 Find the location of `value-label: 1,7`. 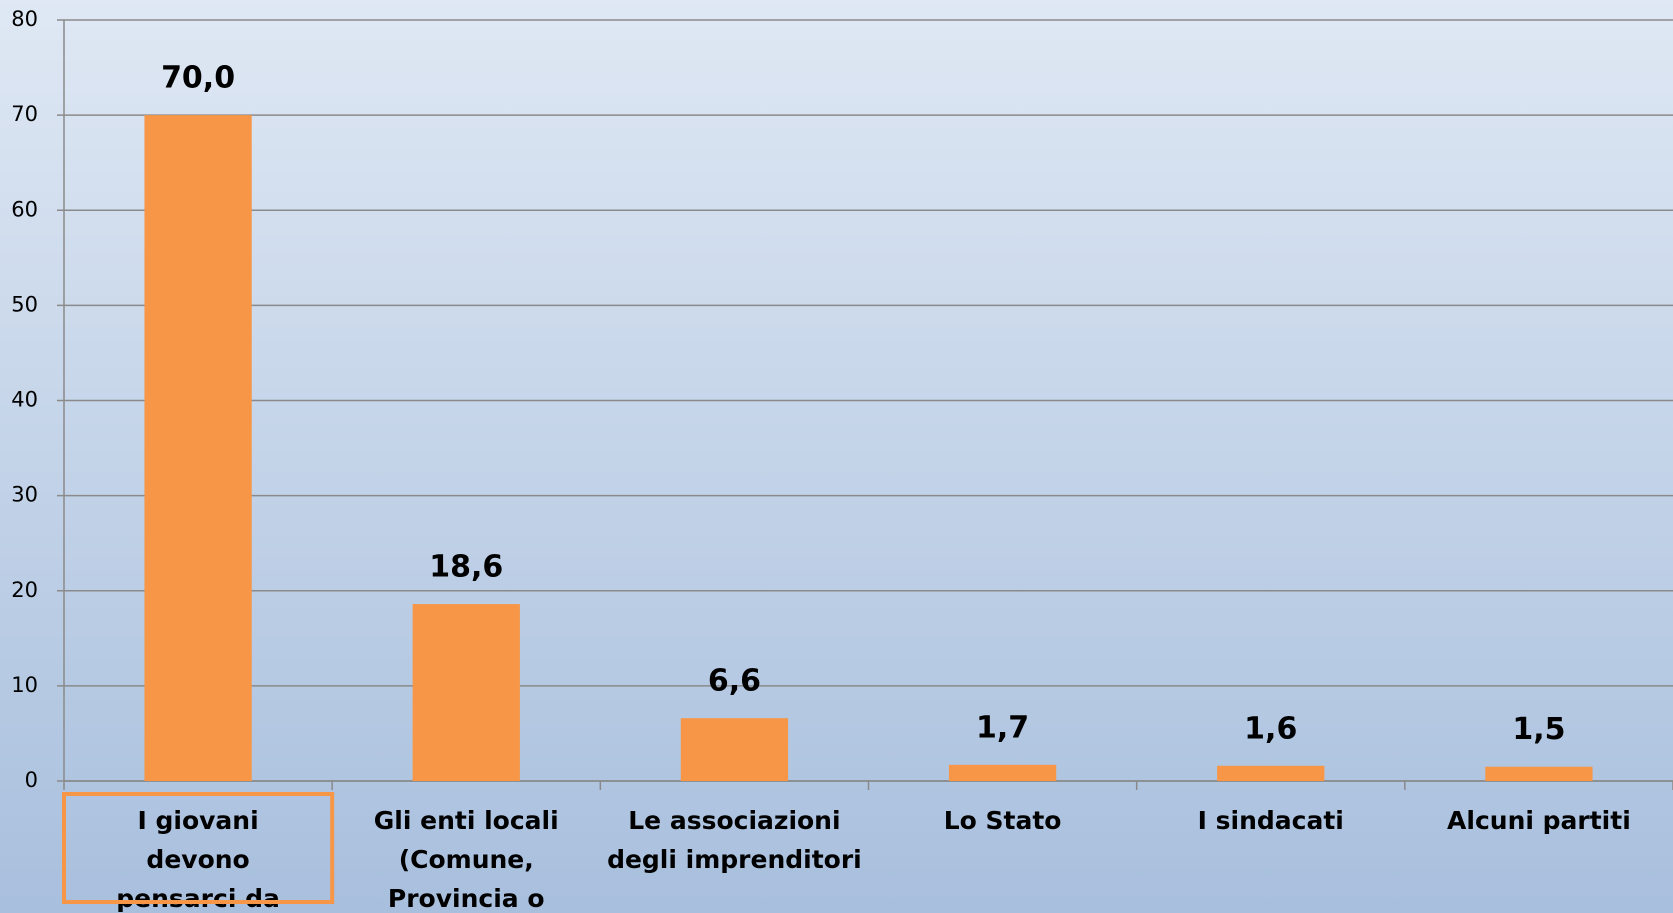

value-label: 1,7 is located at coordinates (1002, 727).